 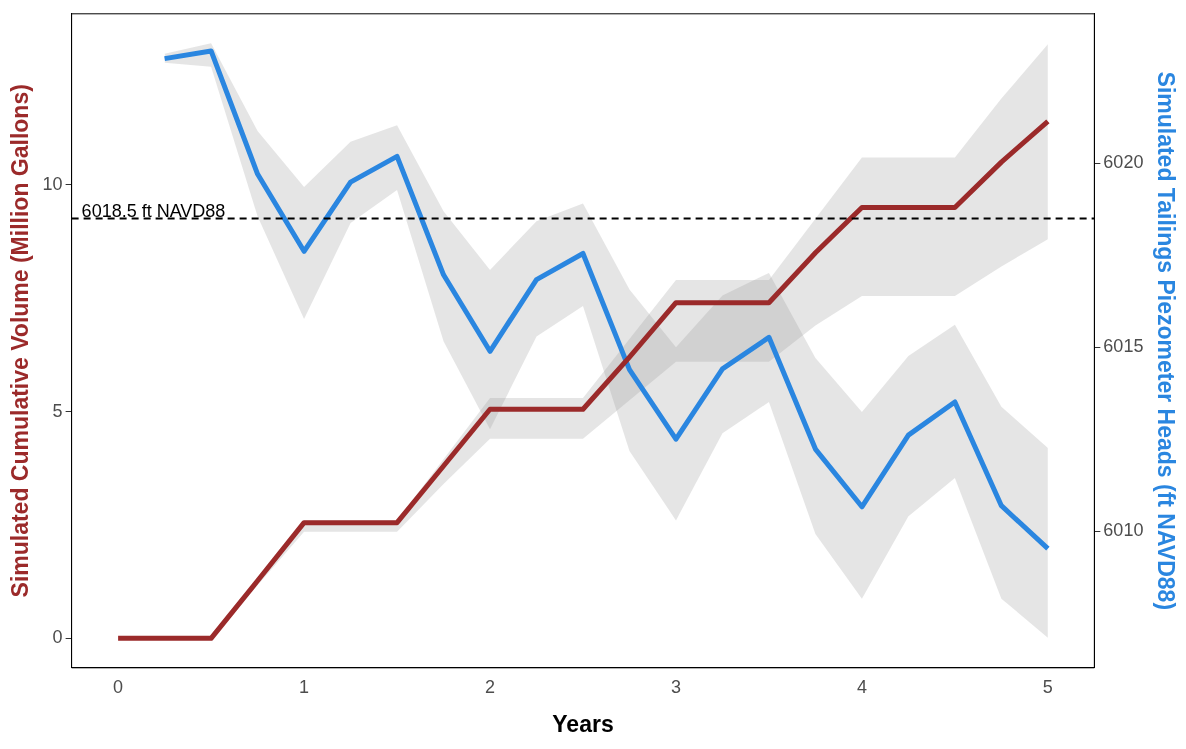 I want to click on x-tick-label: 5, so click(x=1047, y=686).